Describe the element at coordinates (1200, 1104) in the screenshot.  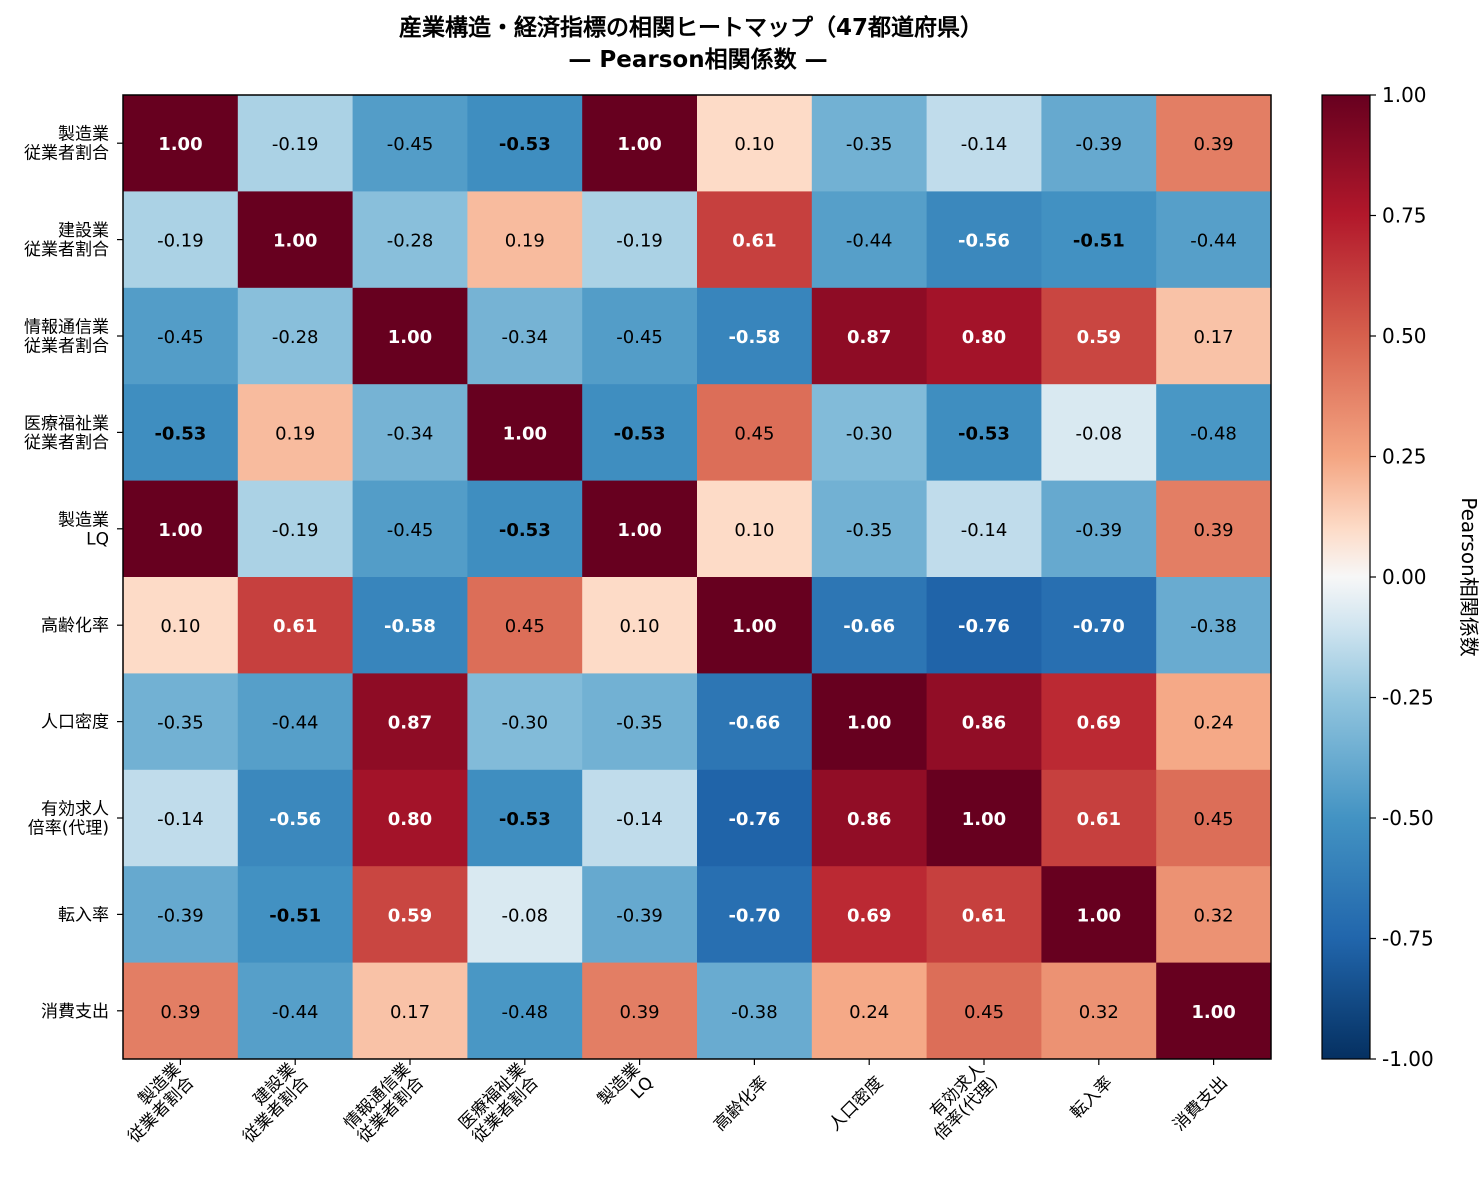
I see `x-tick-label: 消費支出` at that location.